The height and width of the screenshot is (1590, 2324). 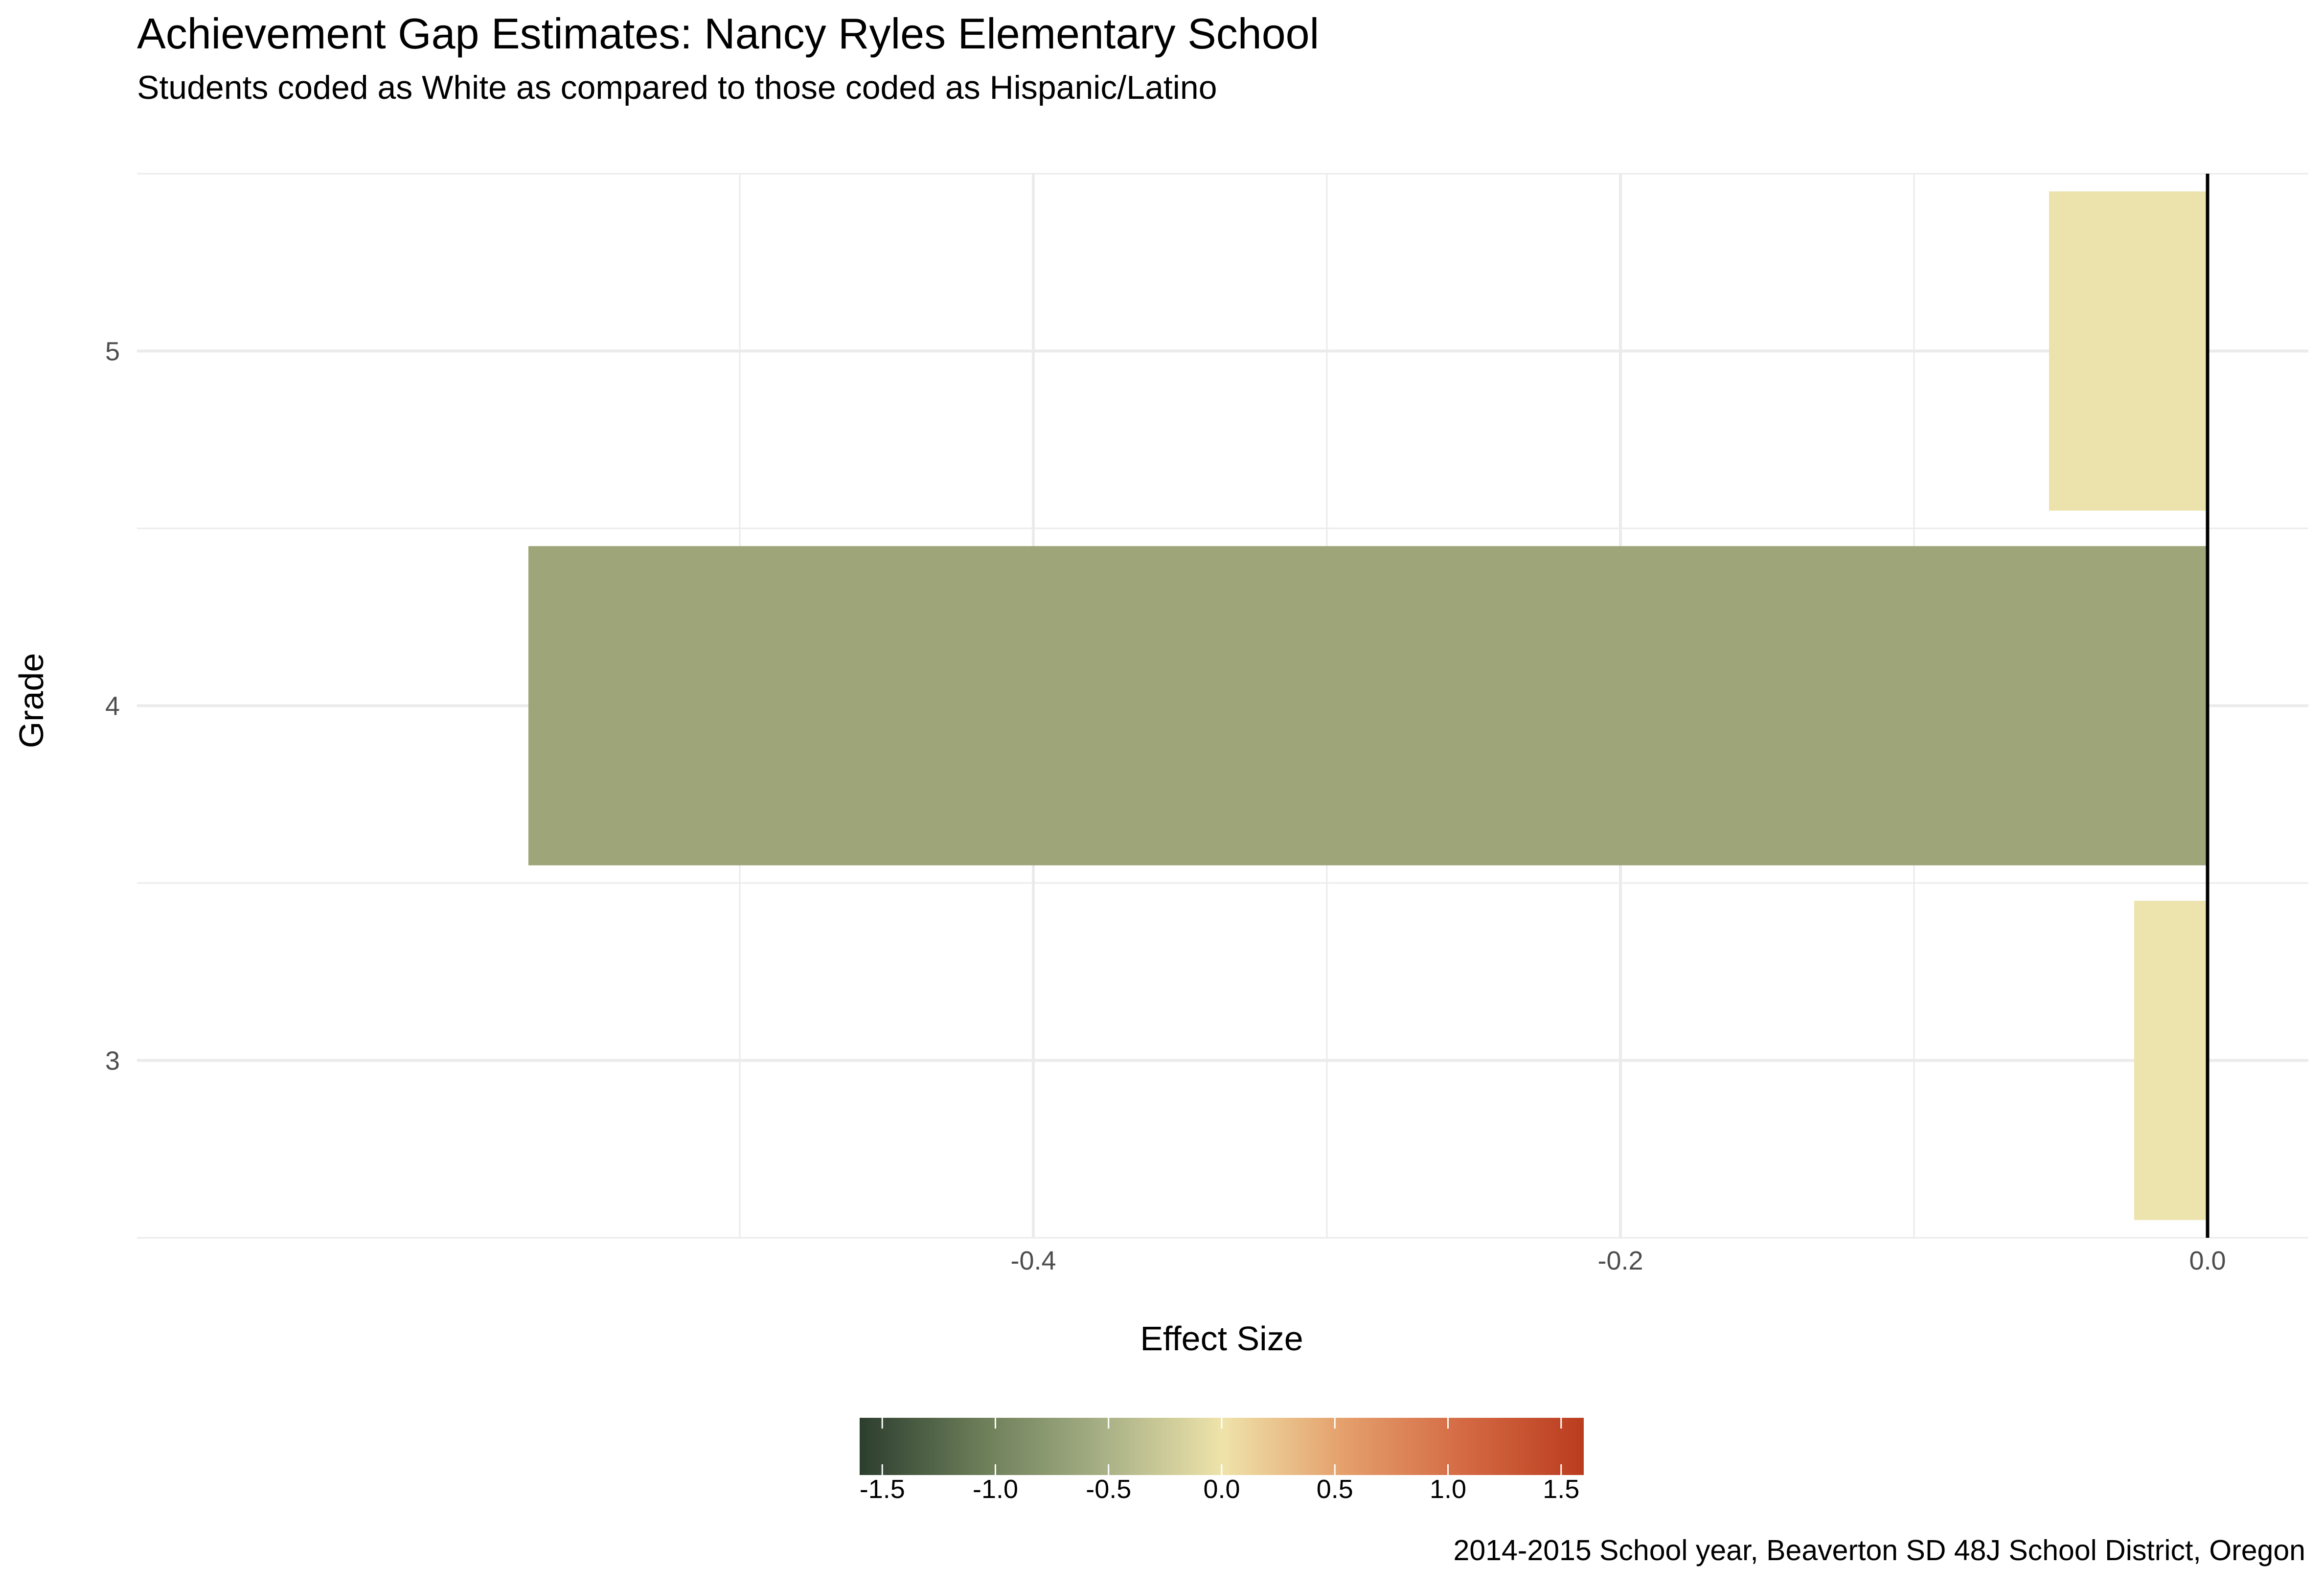 What do you see at coordinates (31, 701) in the screenshot?
I see `y-axis-title: Grade` at bounding box center [31, 701].